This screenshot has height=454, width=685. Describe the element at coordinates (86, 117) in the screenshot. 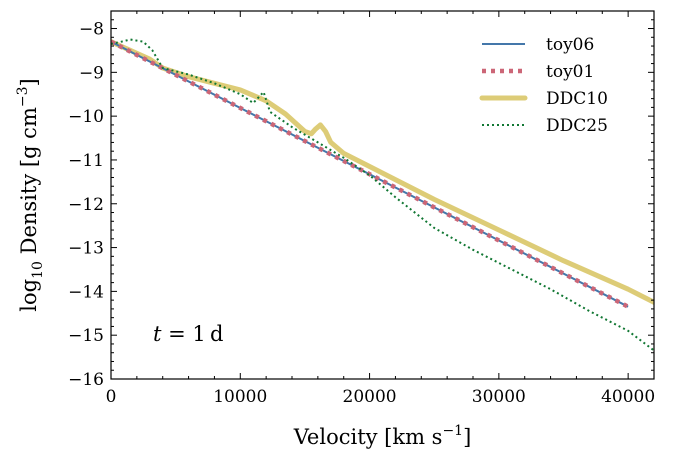

I see `y-tick-label: −10` at that location.